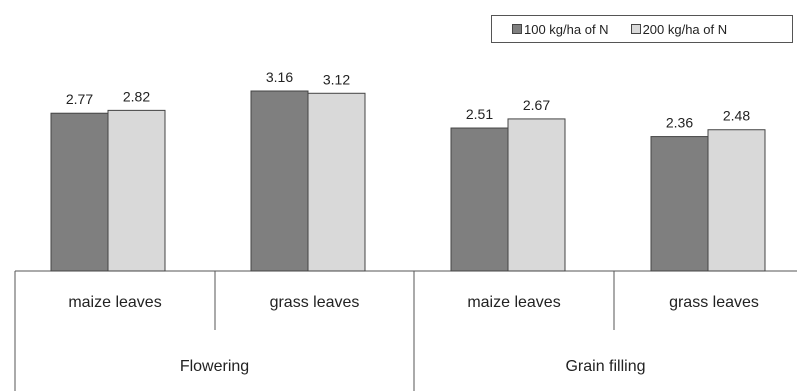 The height and width of the screenshot is (391, 797). Describe the element at coordinates (279, 181) in the screenshot. I see `bar-series1-cat2` at that location.